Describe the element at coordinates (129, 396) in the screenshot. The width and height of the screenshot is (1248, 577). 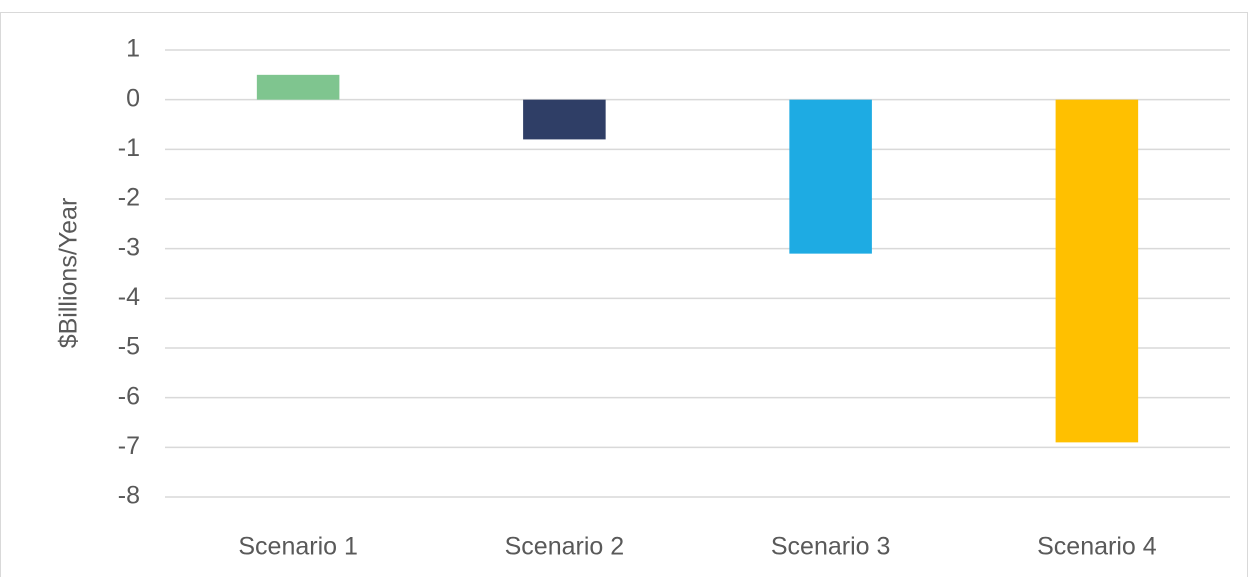
I see `y-tick-label: -6` at that location.